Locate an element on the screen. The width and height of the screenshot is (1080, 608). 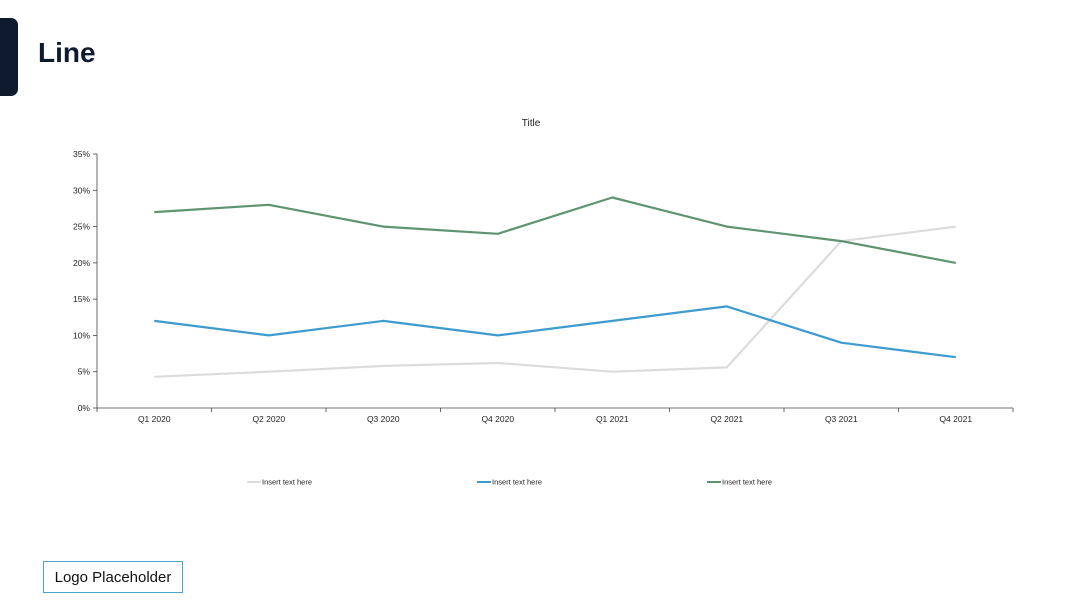
x-tick-label: Q4 2020 is located at coordinates (497, 419).